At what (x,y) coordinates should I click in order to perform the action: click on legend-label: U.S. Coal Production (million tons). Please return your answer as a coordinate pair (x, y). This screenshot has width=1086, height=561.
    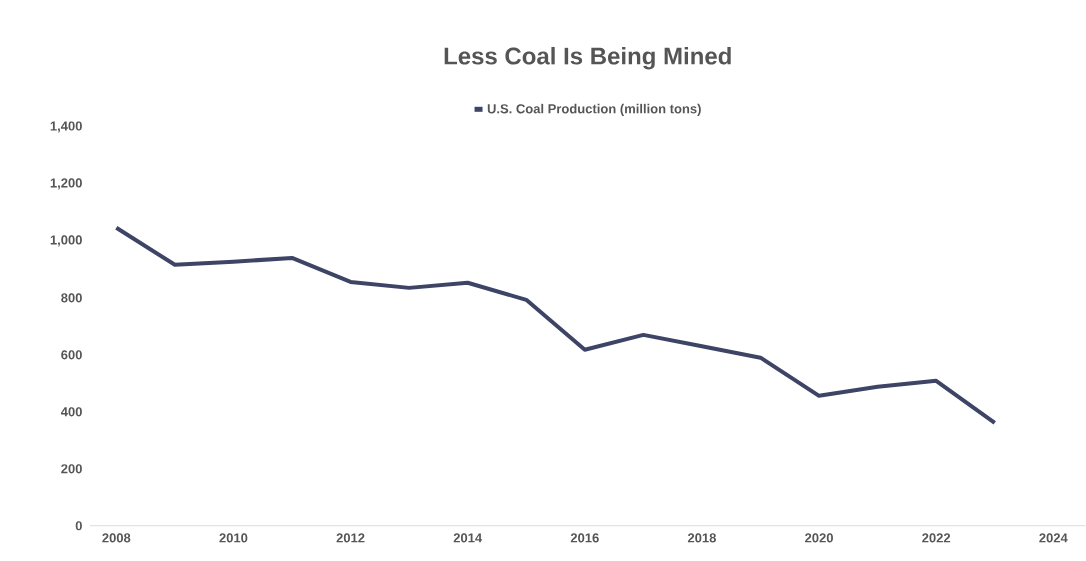
    Looking at the image, I should click on (594, 110).